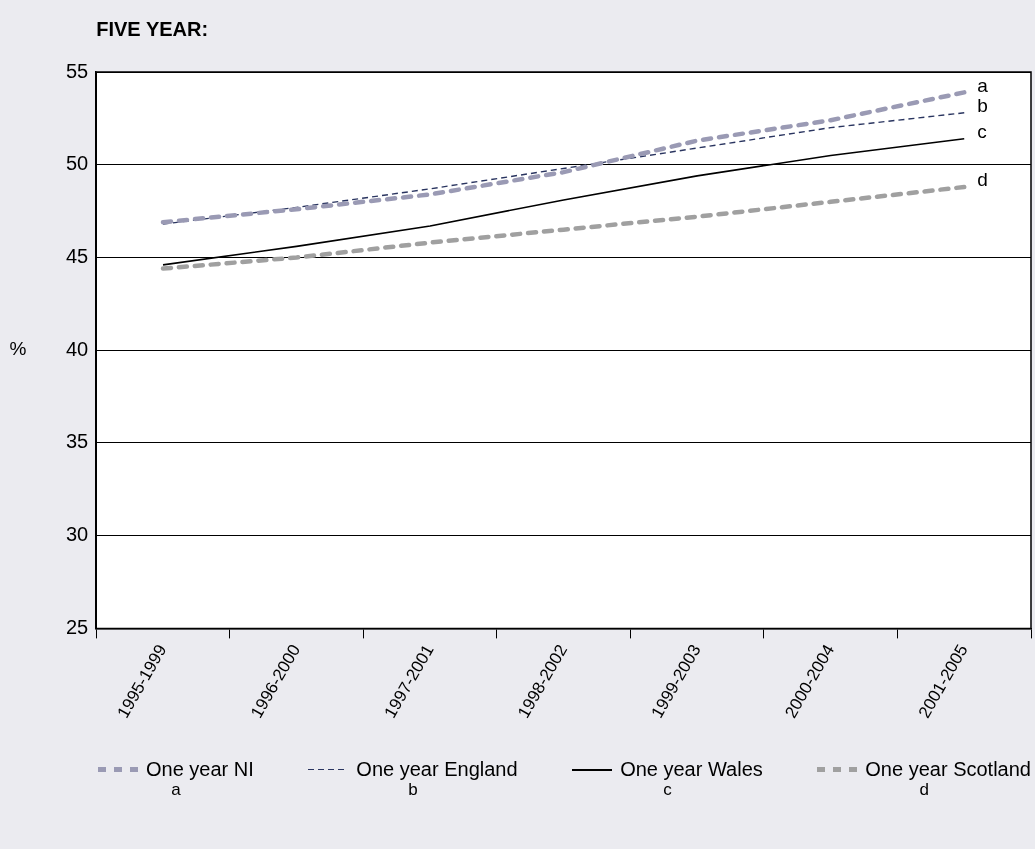  Describe the element at coordinates (948, 769) in the screenshot. I see `legend-label: One year Scotland` at that location.